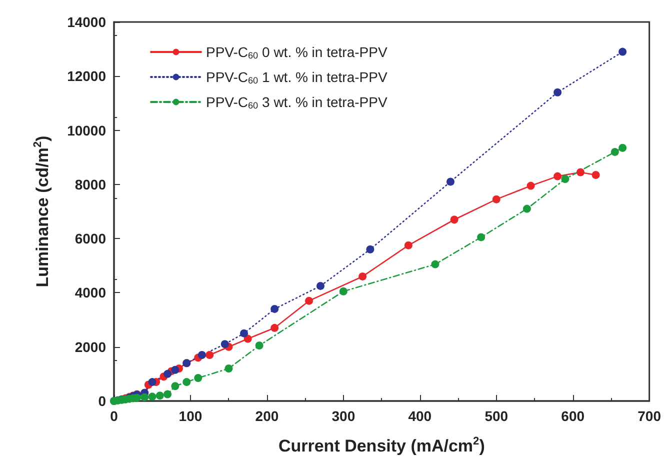 This screenshot has height=472, width=664. I want to click on y-tick-label: 10000, so click(86, 130).